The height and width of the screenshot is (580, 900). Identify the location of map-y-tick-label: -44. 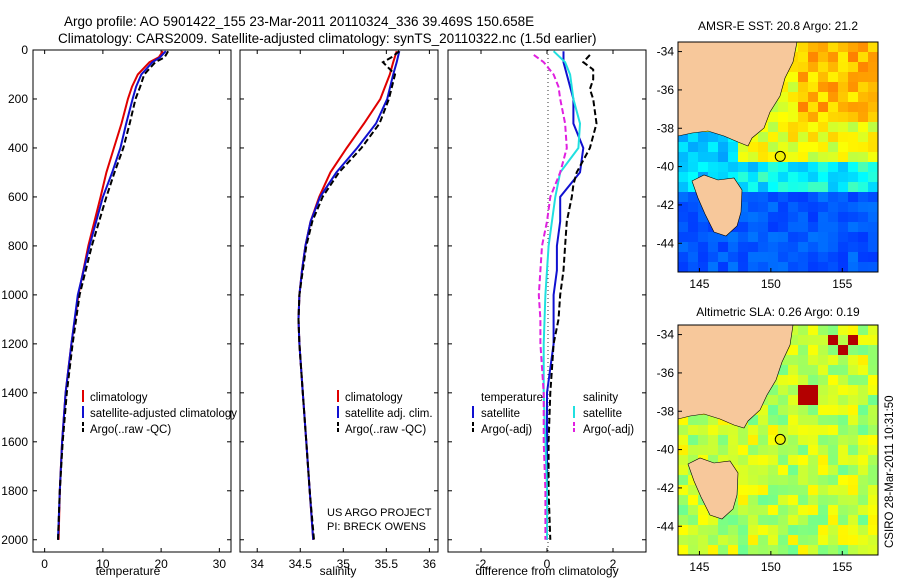
(666, 243).